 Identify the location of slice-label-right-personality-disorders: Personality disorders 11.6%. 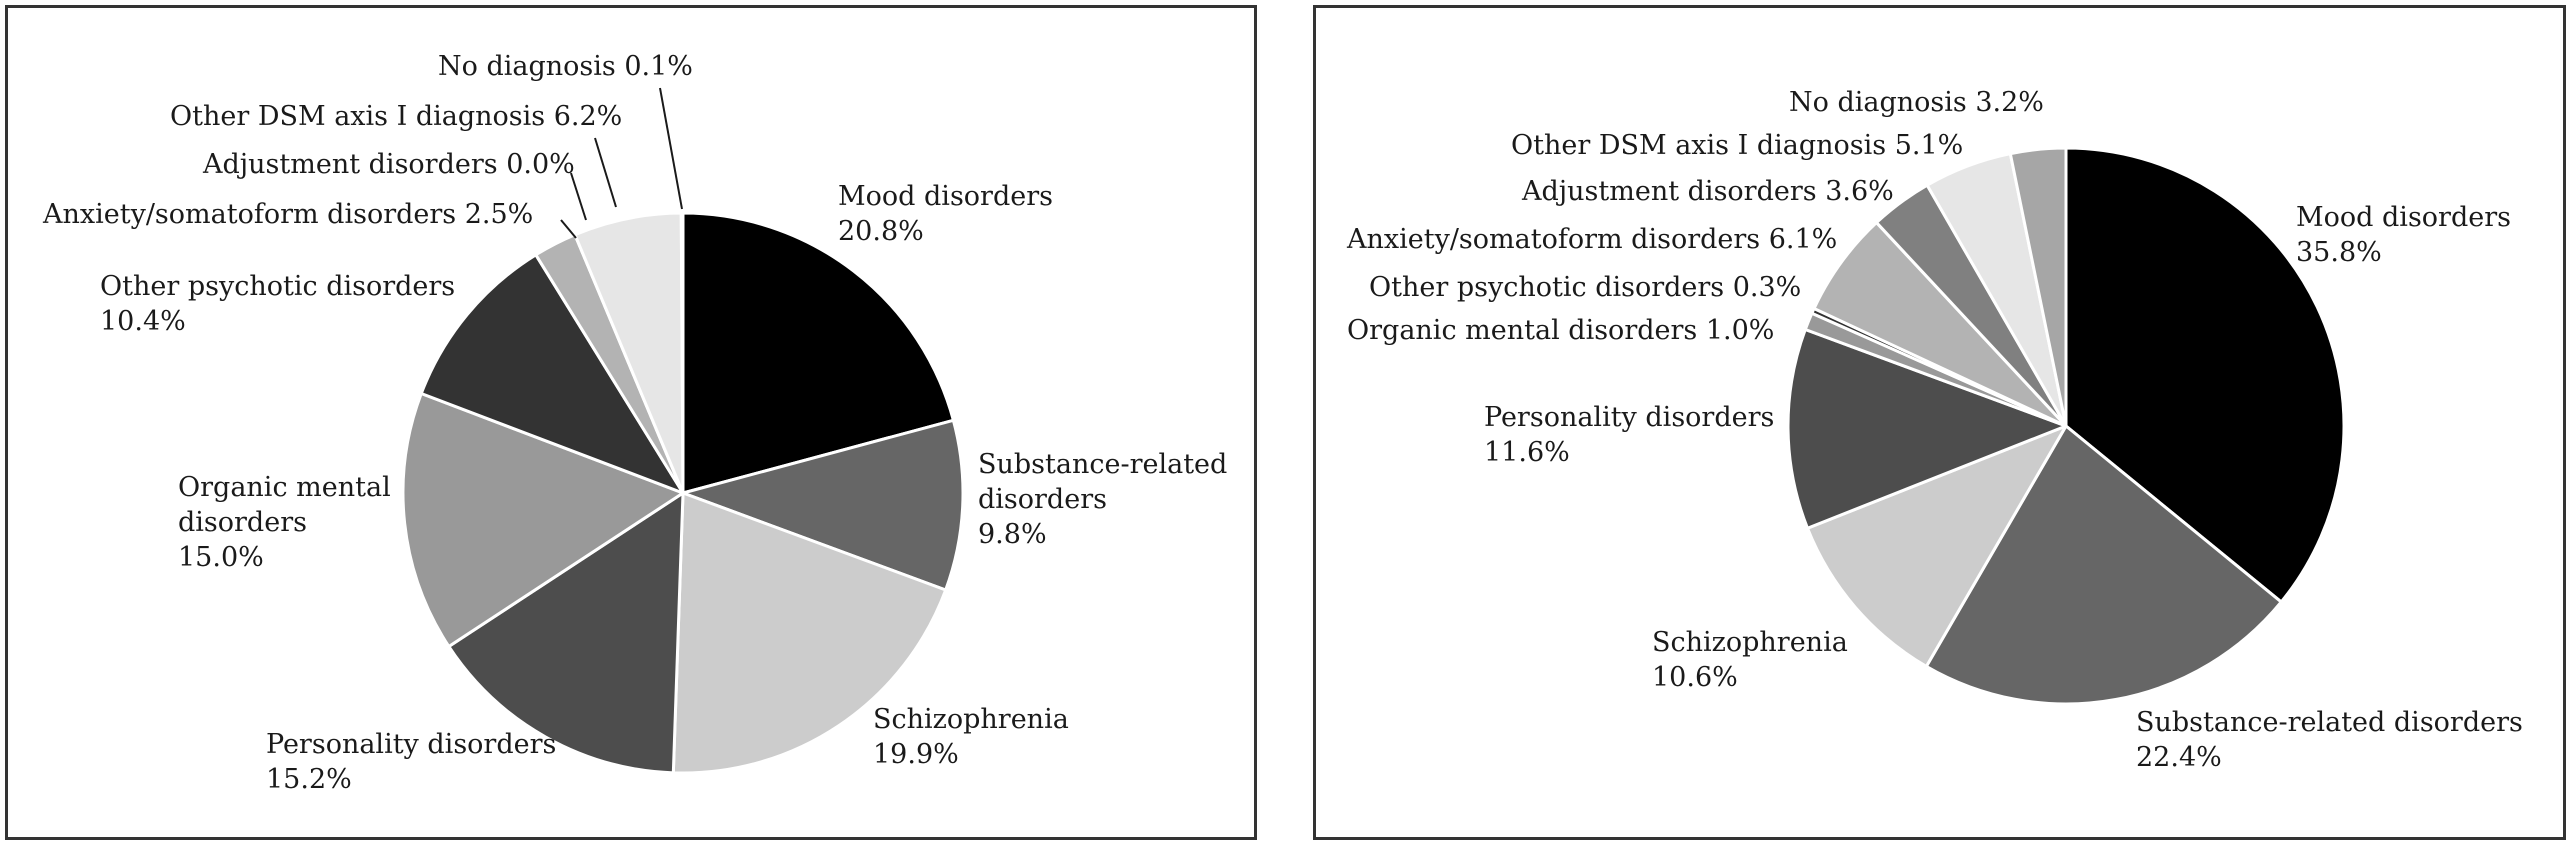
(1629, 435).